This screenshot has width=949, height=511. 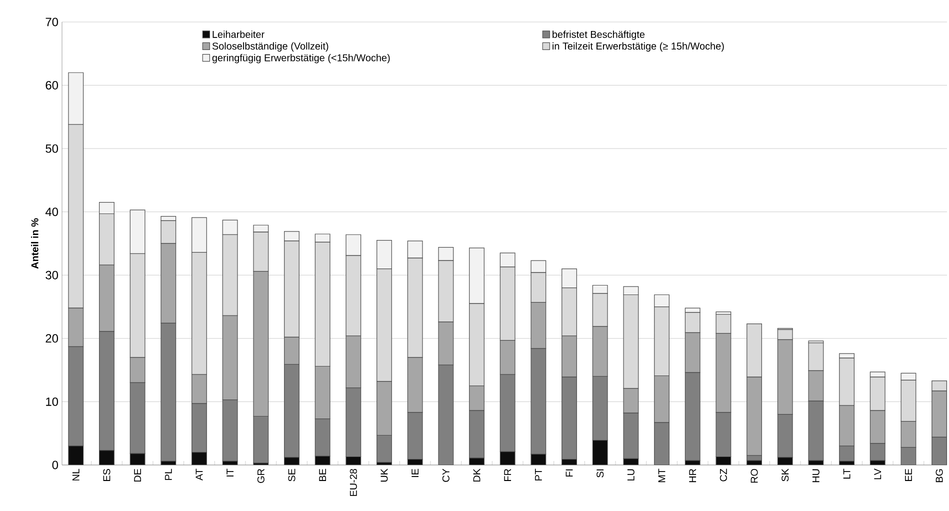 What do you see at coordinates (569, 473) in the screenshot?
I see `x-tick-label: FI` at bounding box center [569, 473].